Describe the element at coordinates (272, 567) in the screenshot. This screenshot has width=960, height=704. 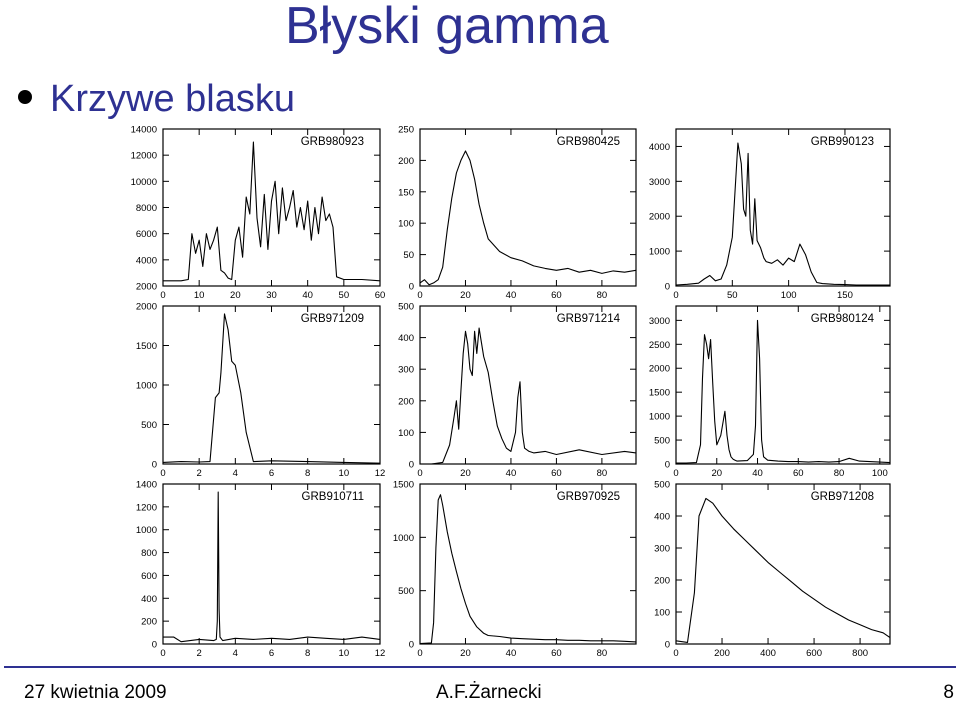
I see `panel-6-light-curve` at that location.